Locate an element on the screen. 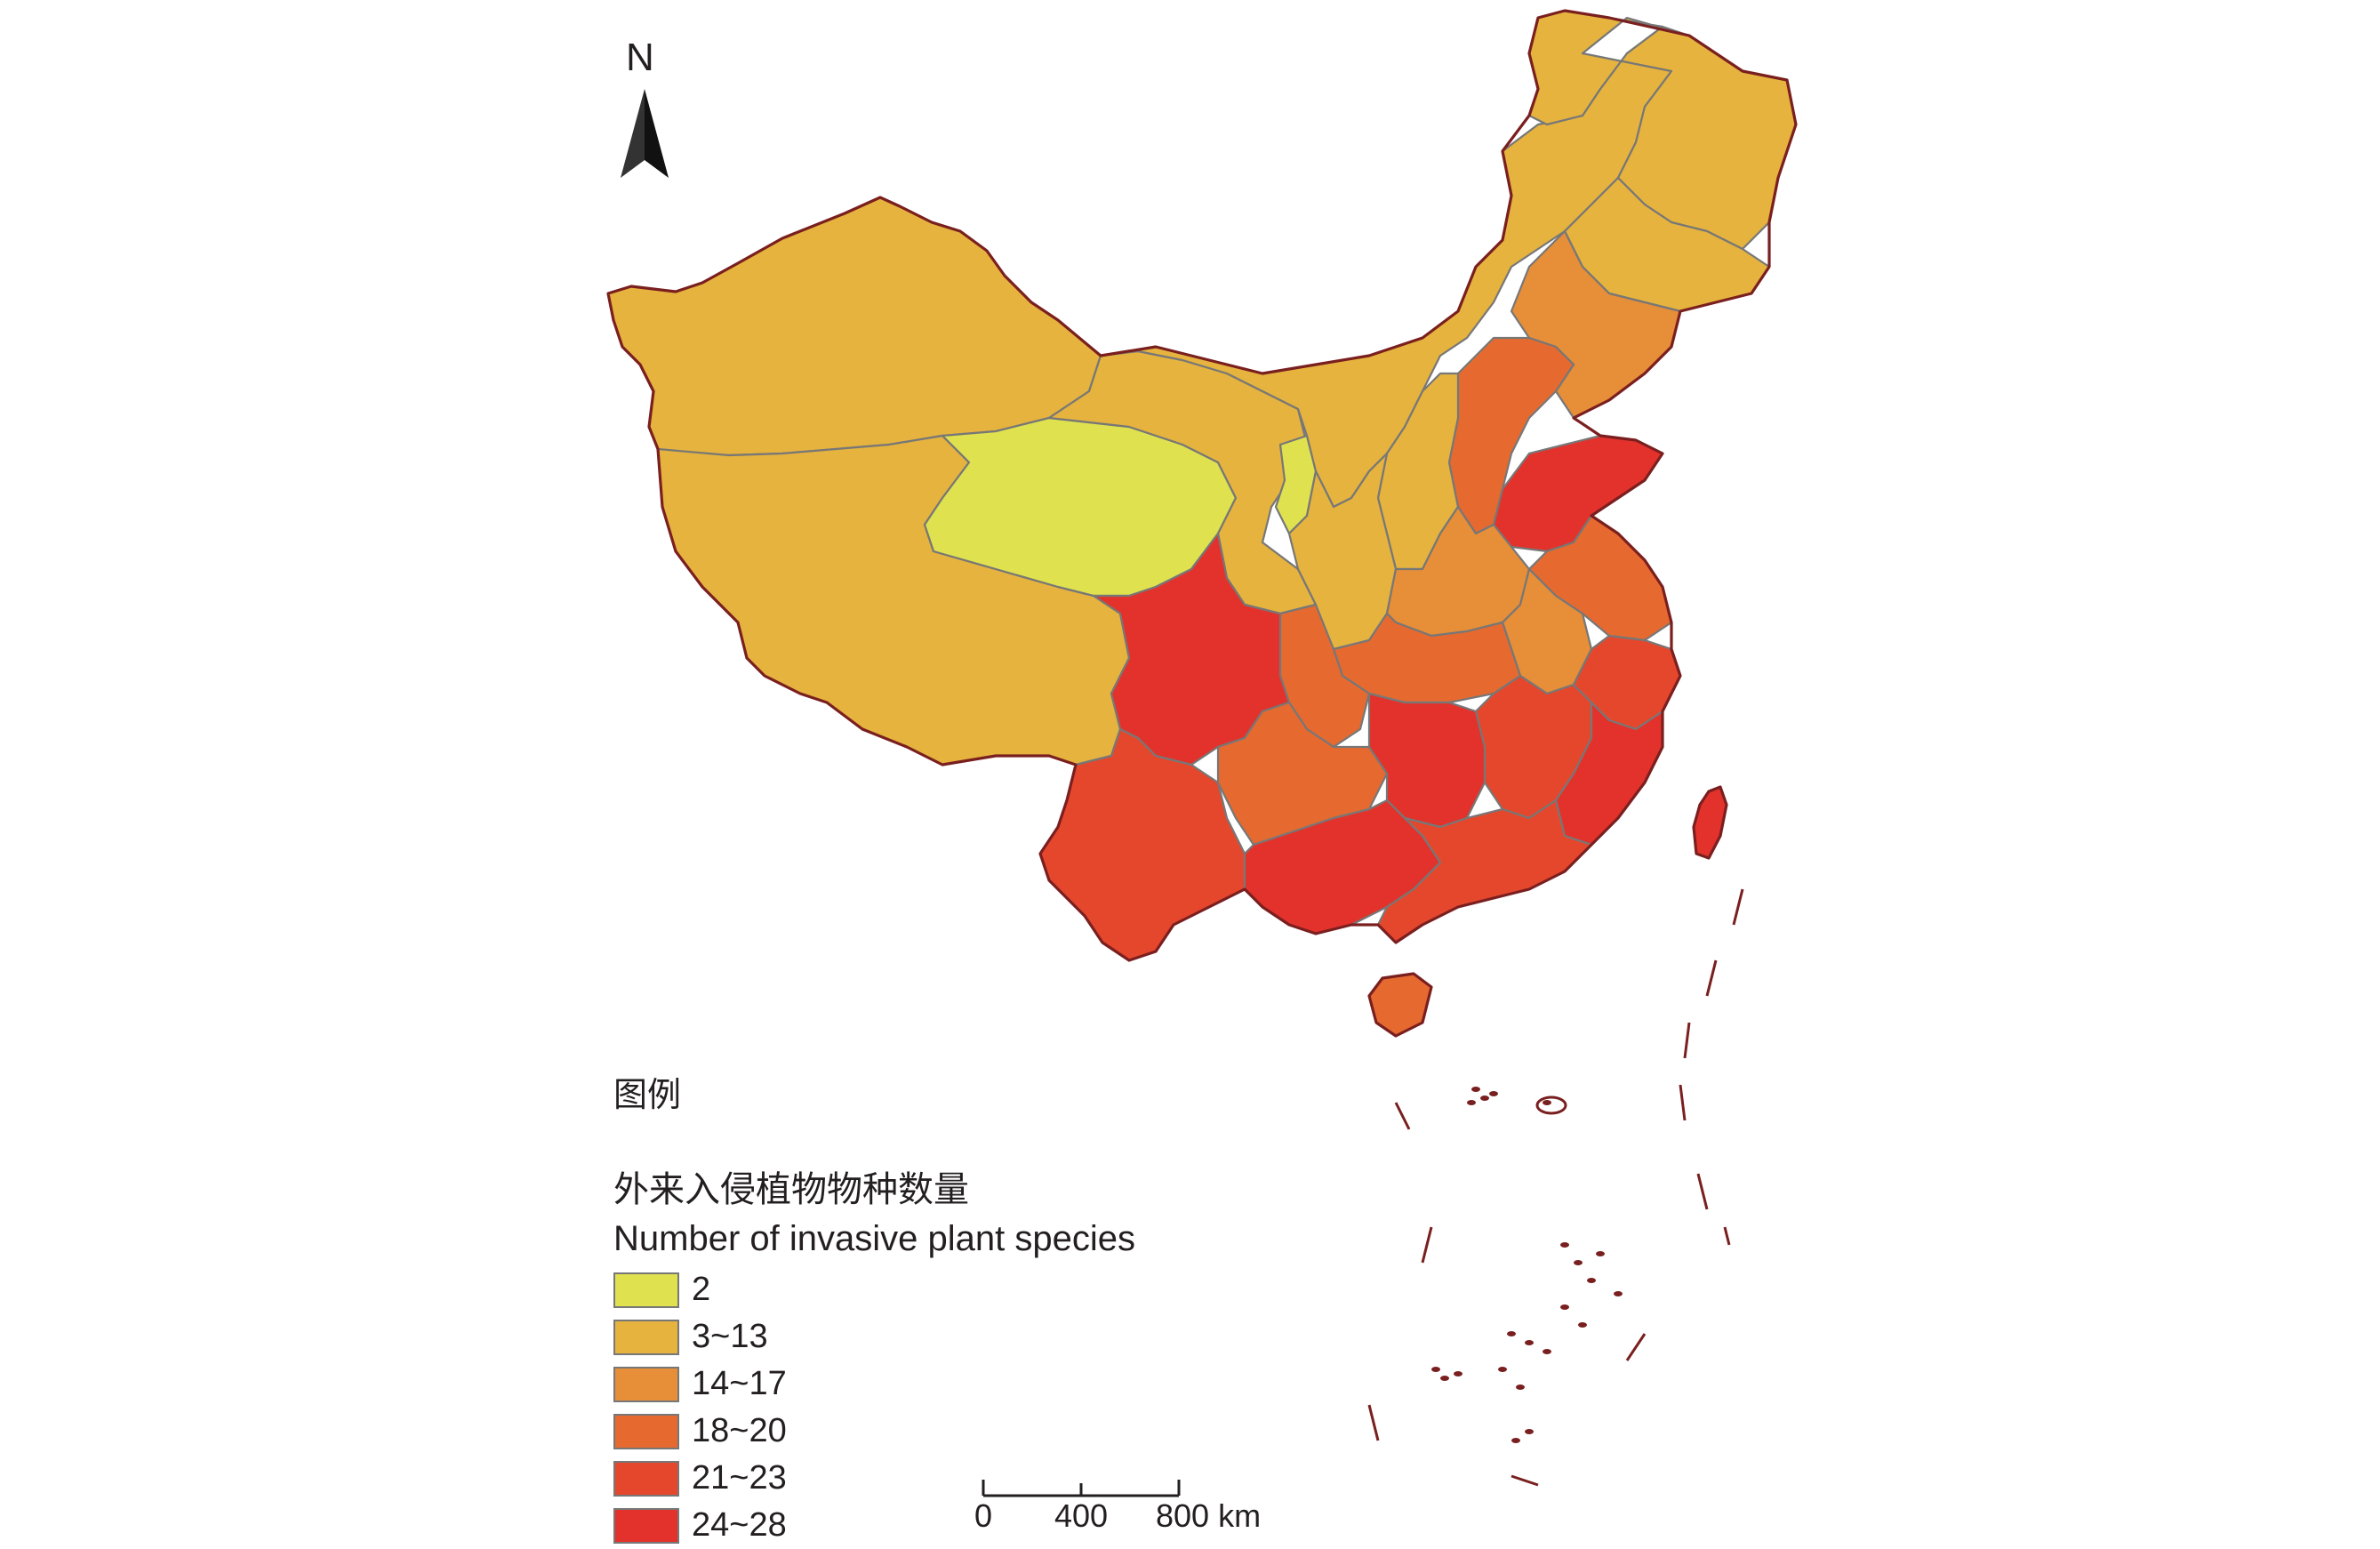 The image size is (2380, 1549). north-label: N is located at coordinates (640, 57).